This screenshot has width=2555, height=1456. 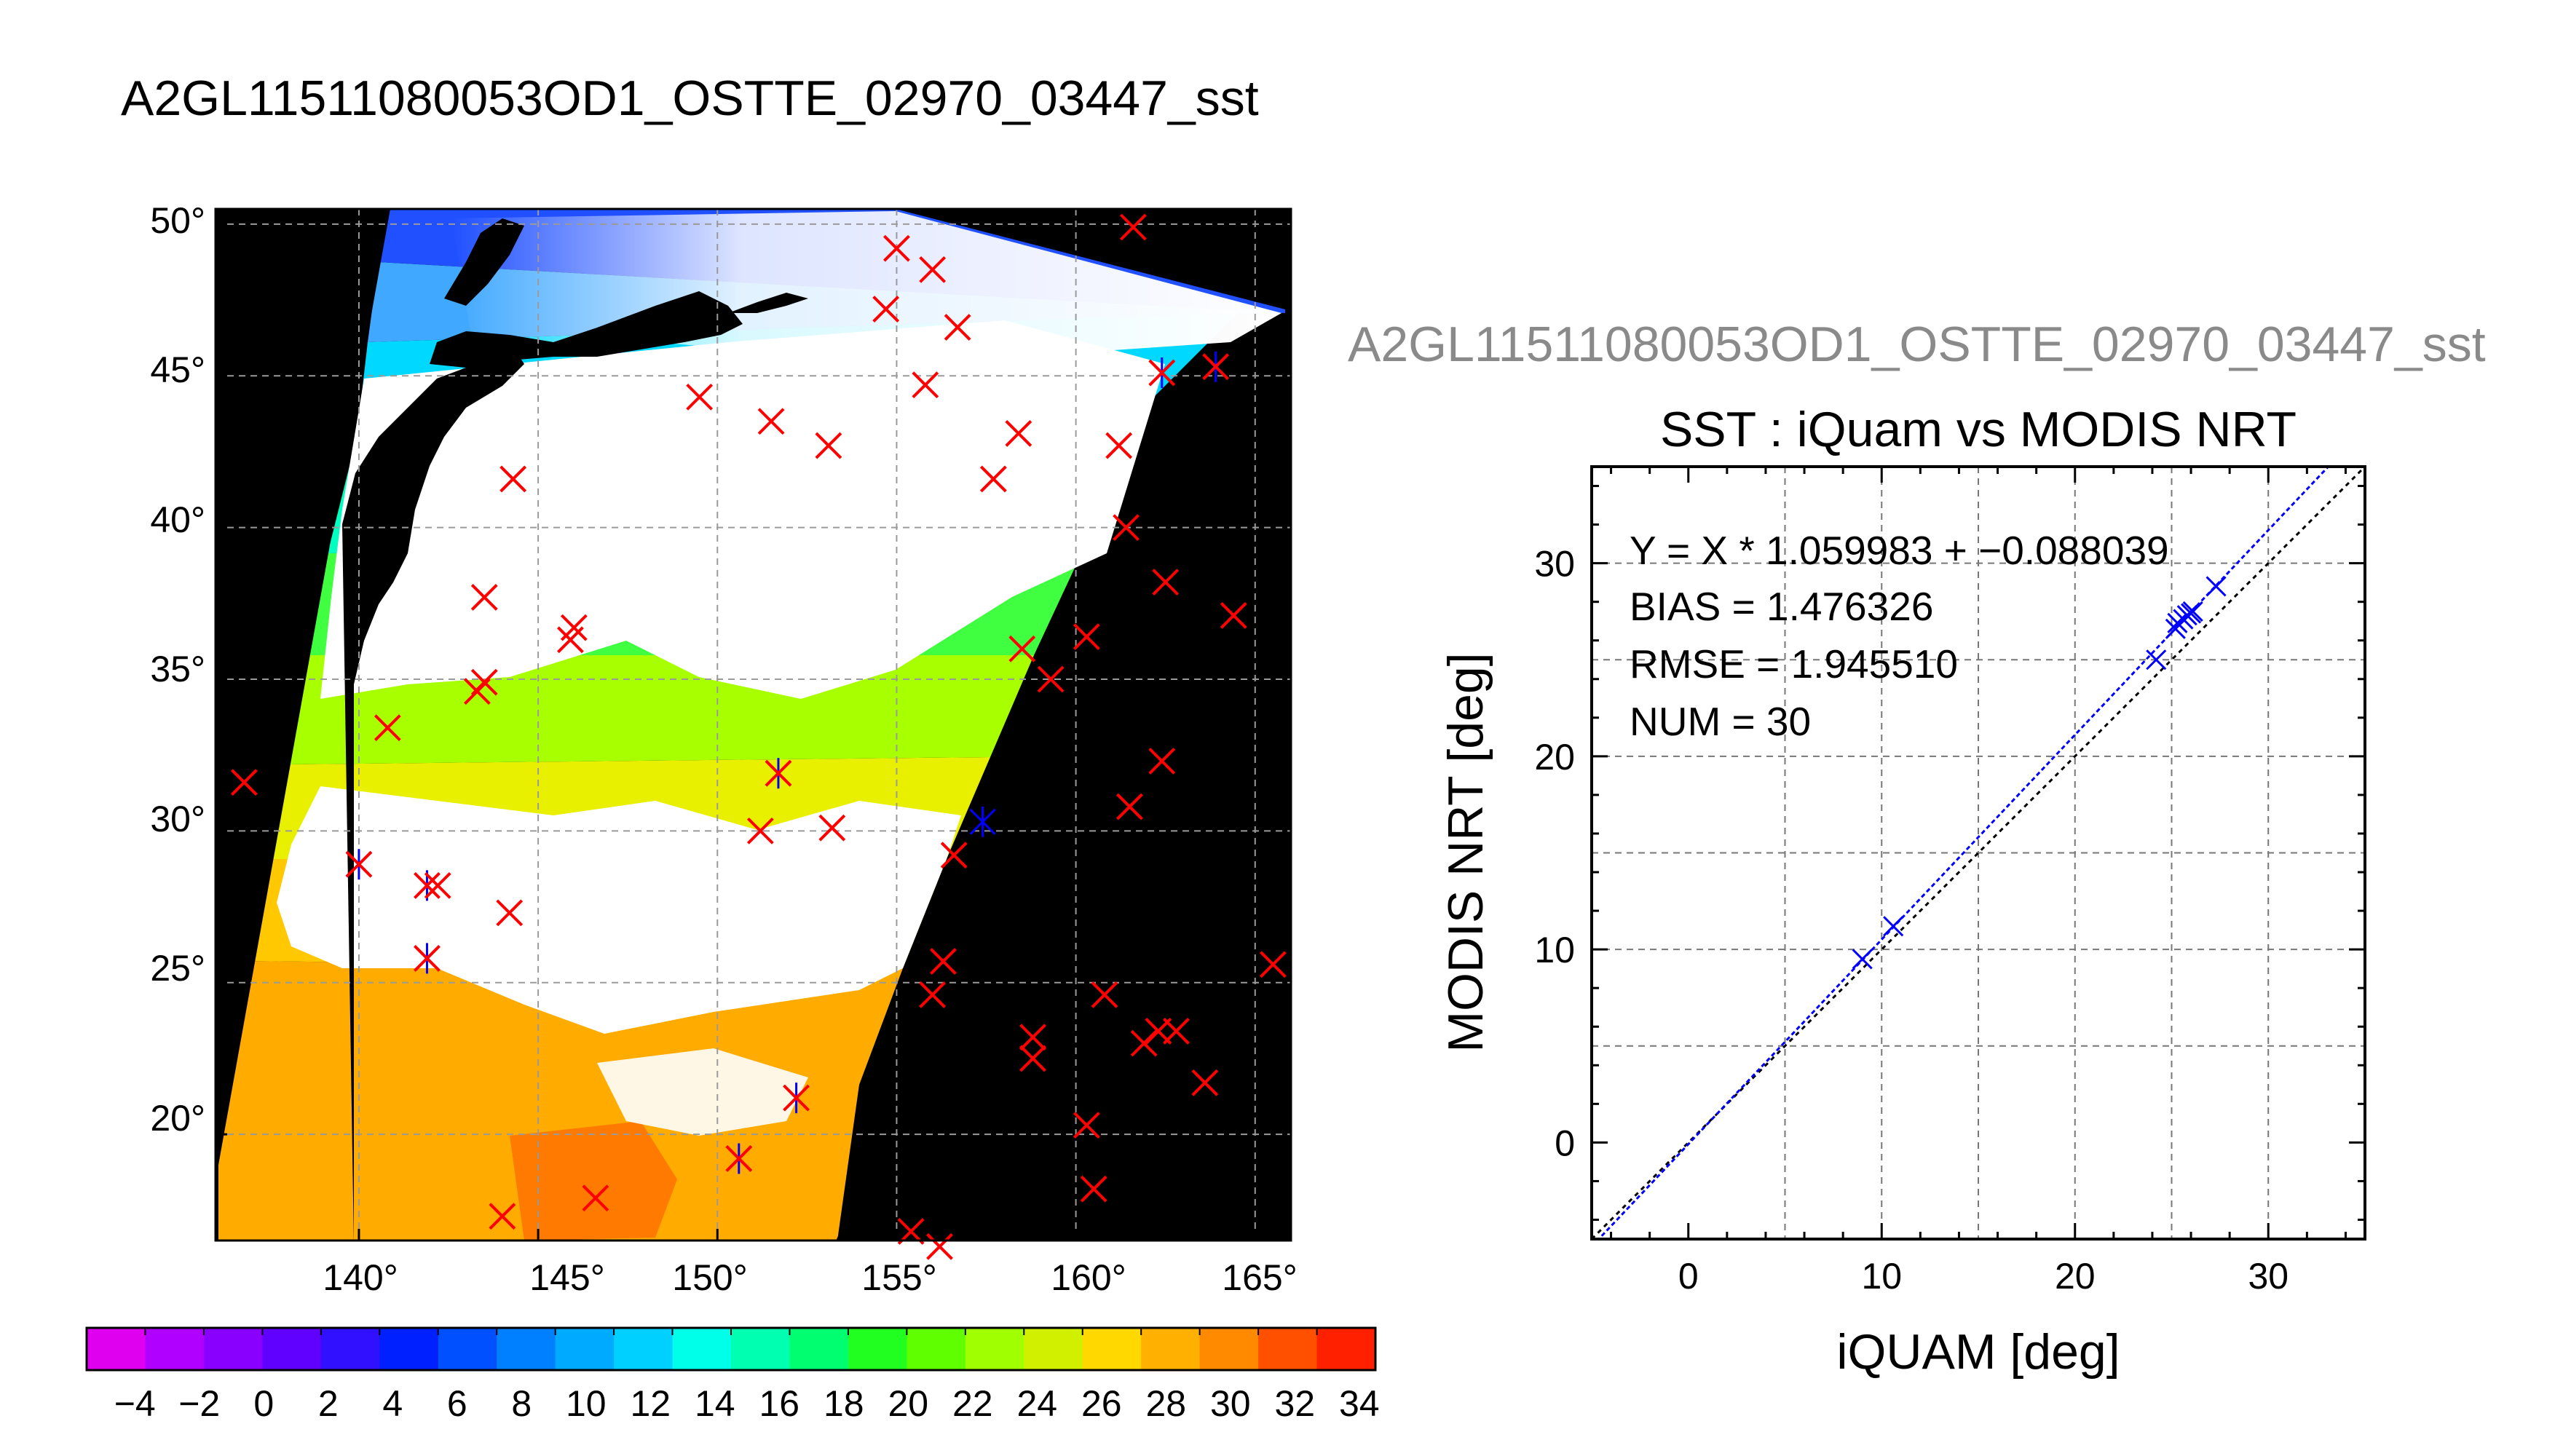 What do you see at coordinates (972, 1403) in the screenshot?
I see `colorbar-tick-label: 22` at bounding box center [972, 1403].